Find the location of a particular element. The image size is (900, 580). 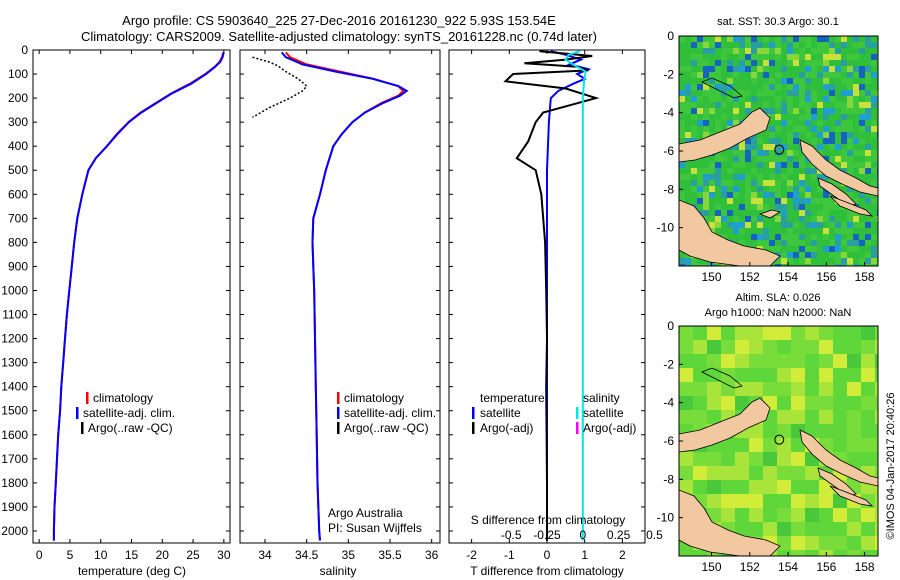

s-difference-label: S difference from climatology is located at coordinates (548, 520).